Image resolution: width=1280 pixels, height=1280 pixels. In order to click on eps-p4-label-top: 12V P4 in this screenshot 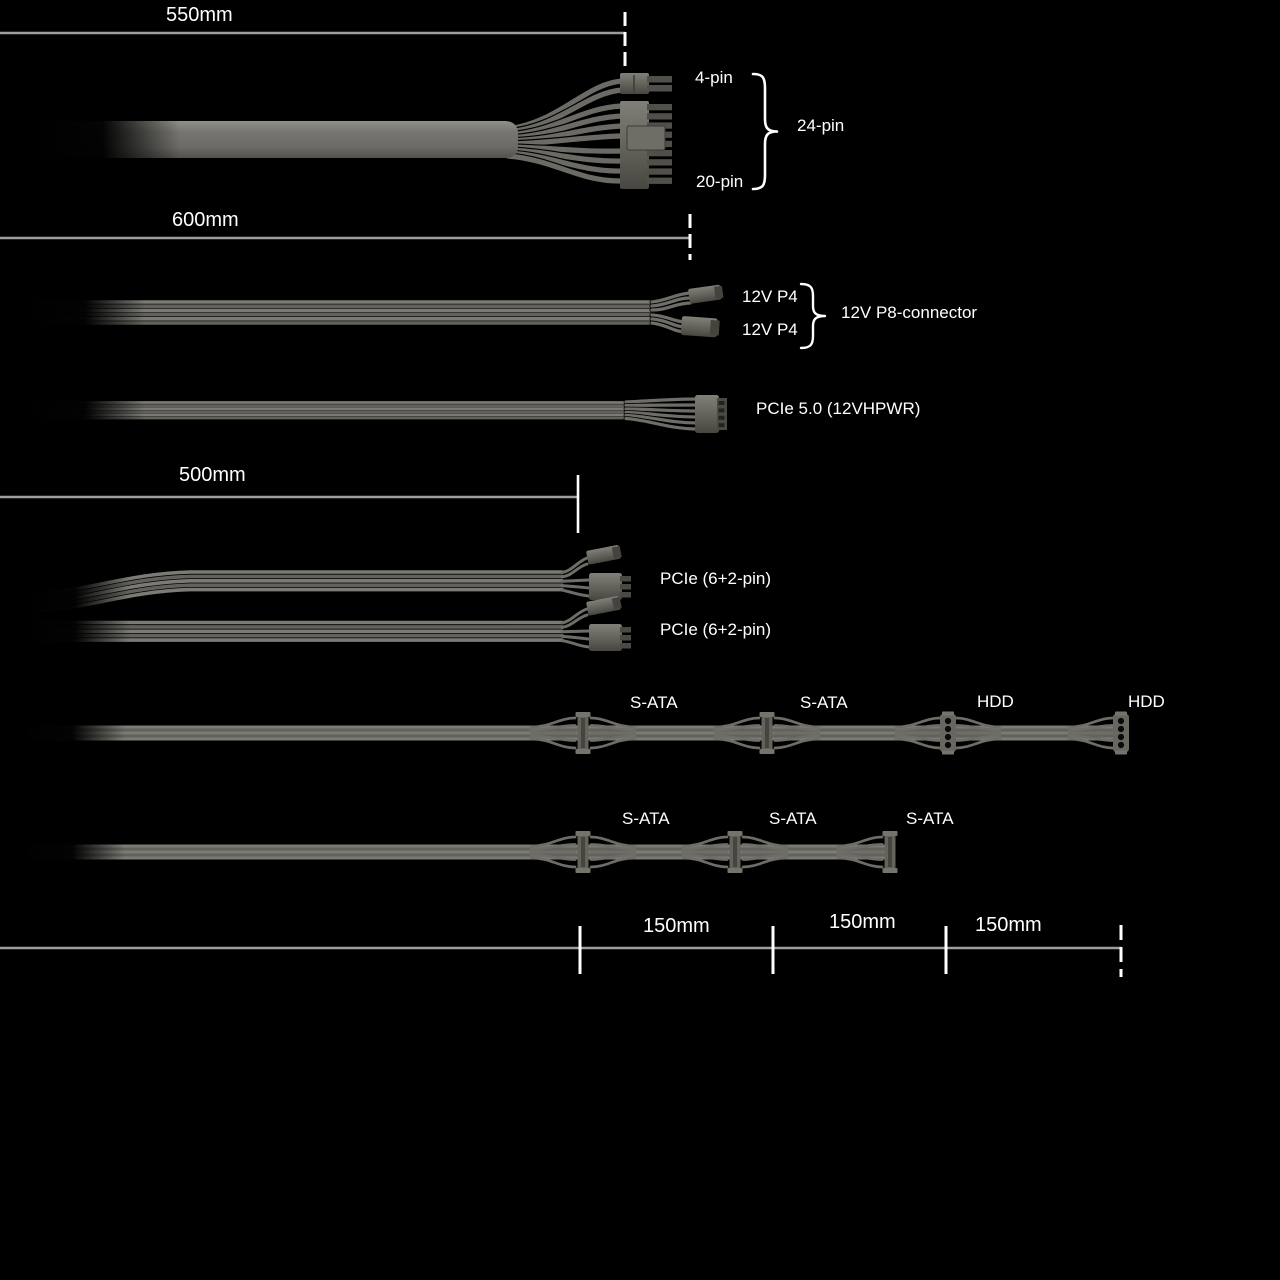, I will do `click(770, 296)`.